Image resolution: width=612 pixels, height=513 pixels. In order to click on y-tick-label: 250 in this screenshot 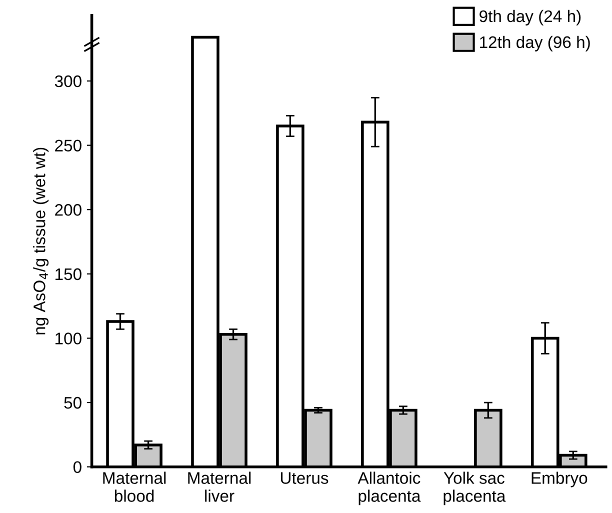, I will do `click(68, 146)`.